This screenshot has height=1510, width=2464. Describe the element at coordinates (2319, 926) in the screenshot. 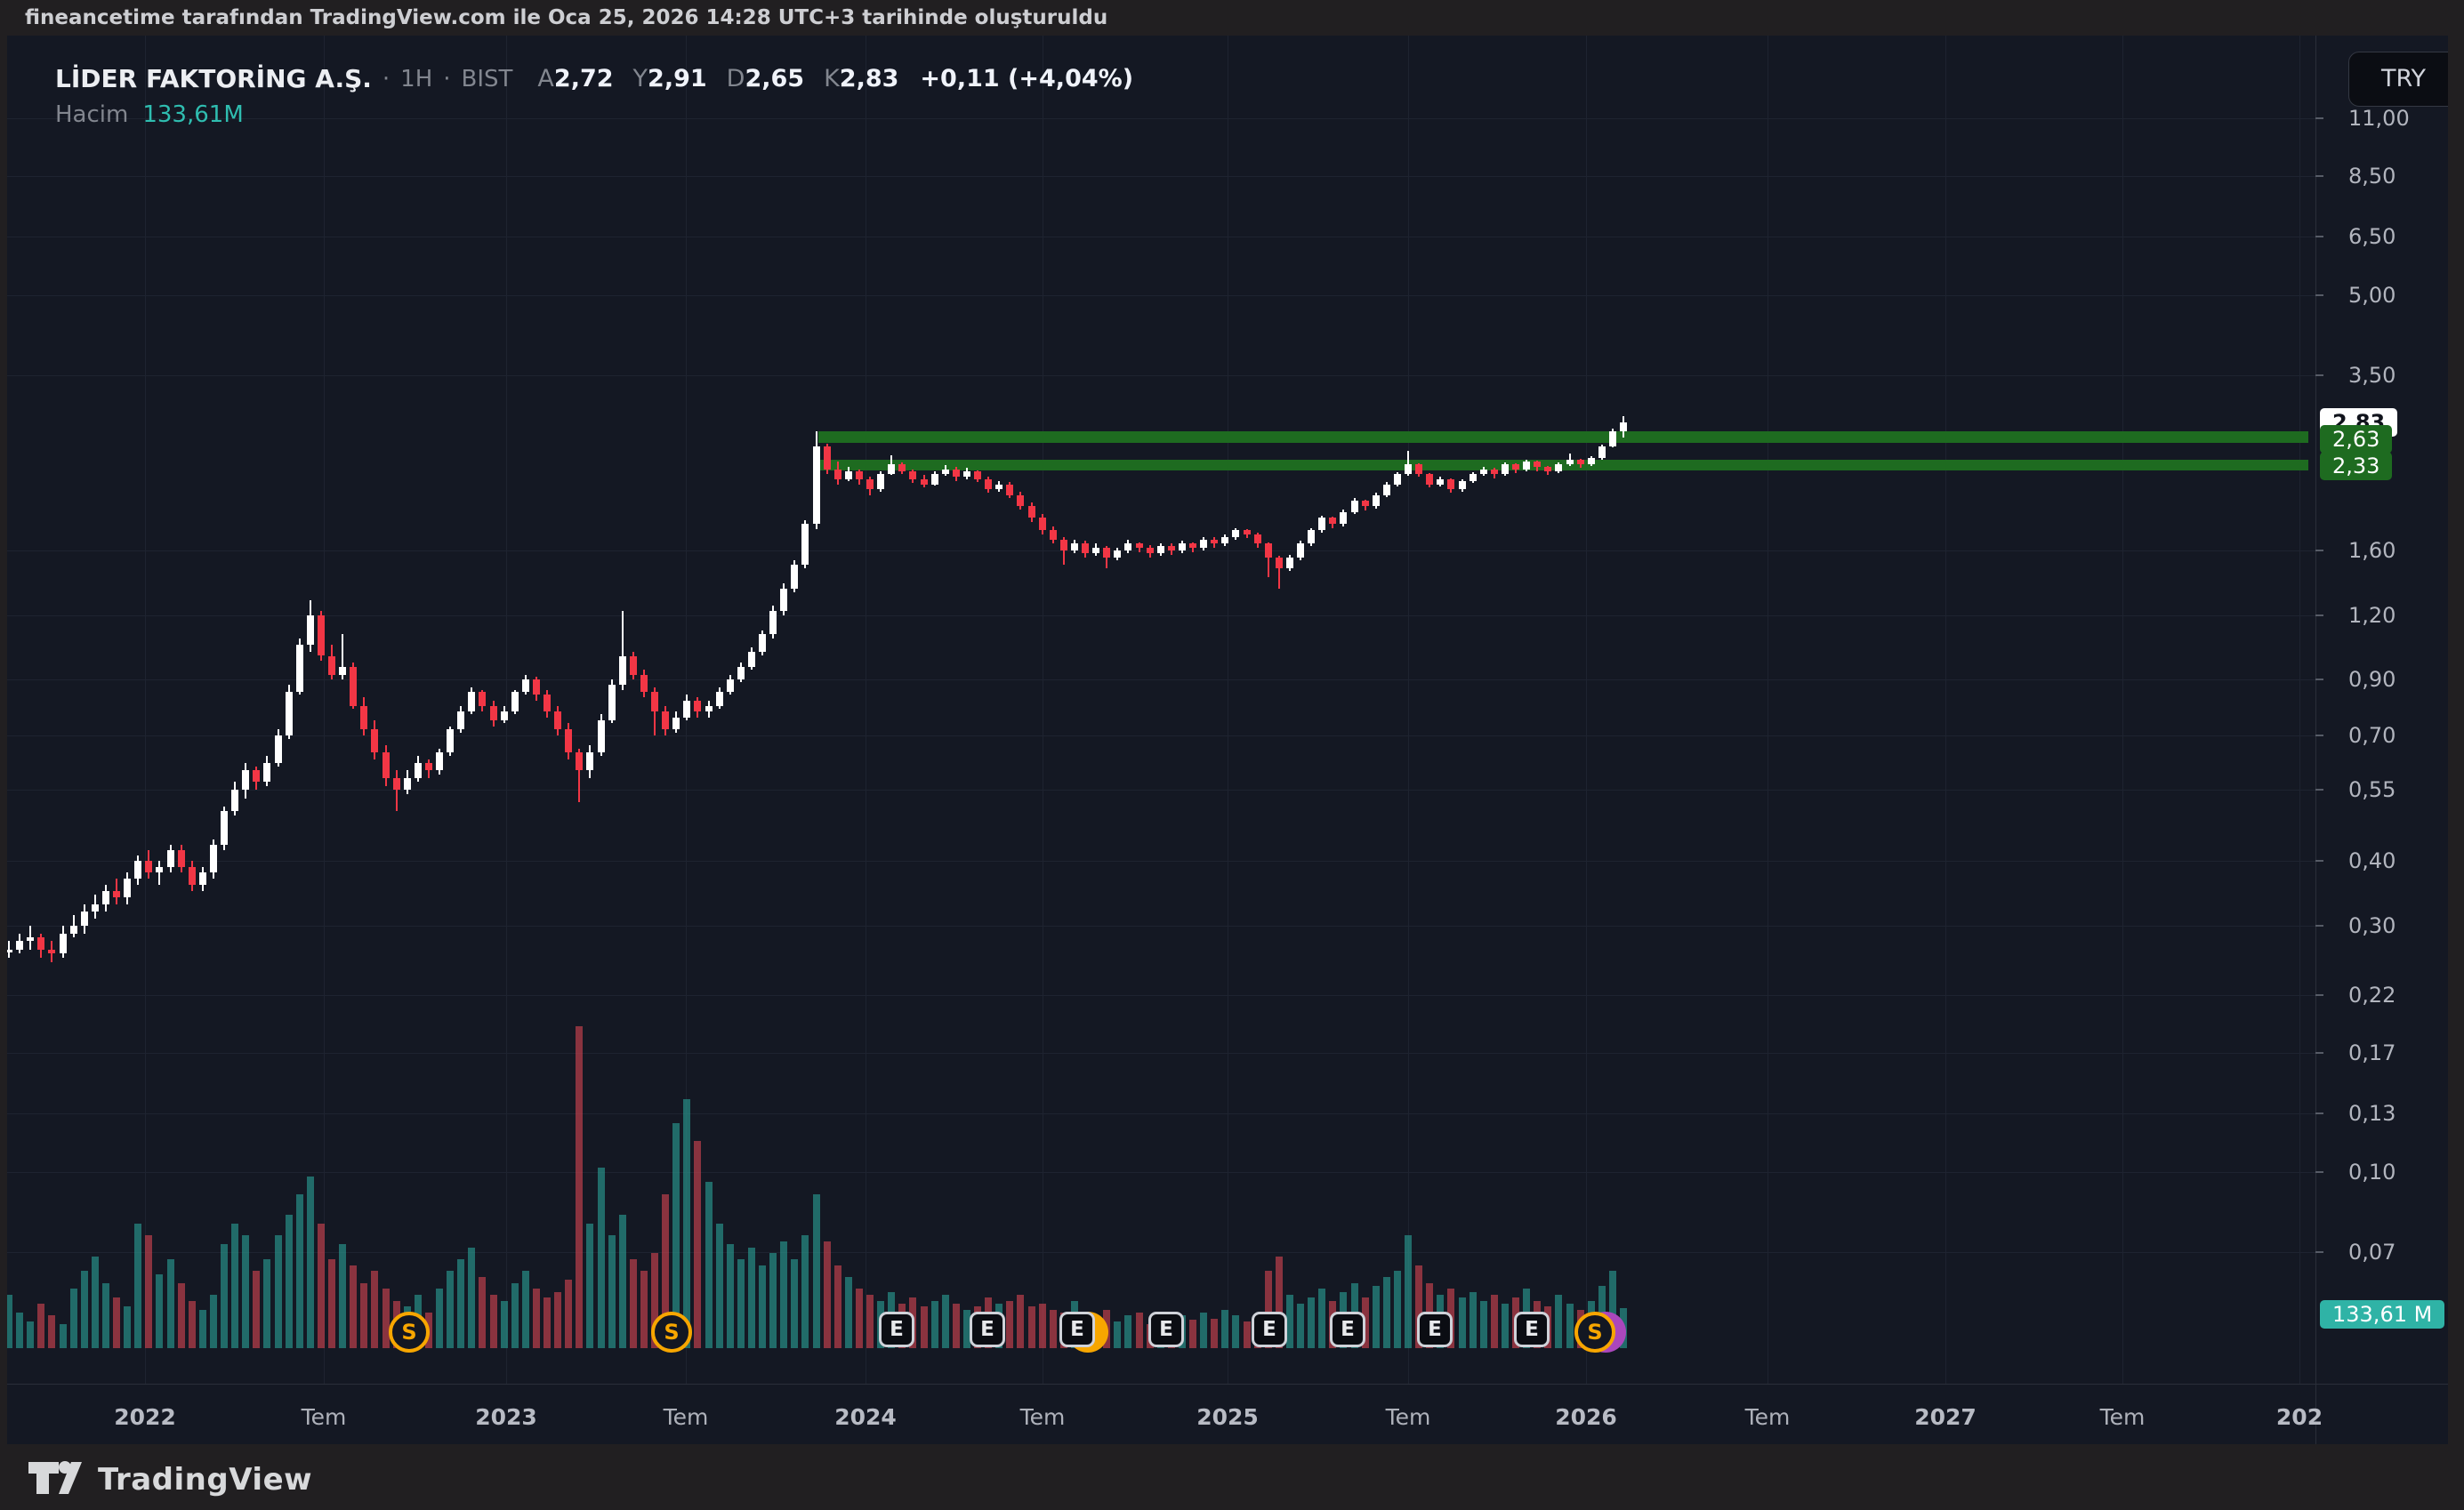

I see `price-tick-dash` at that location.